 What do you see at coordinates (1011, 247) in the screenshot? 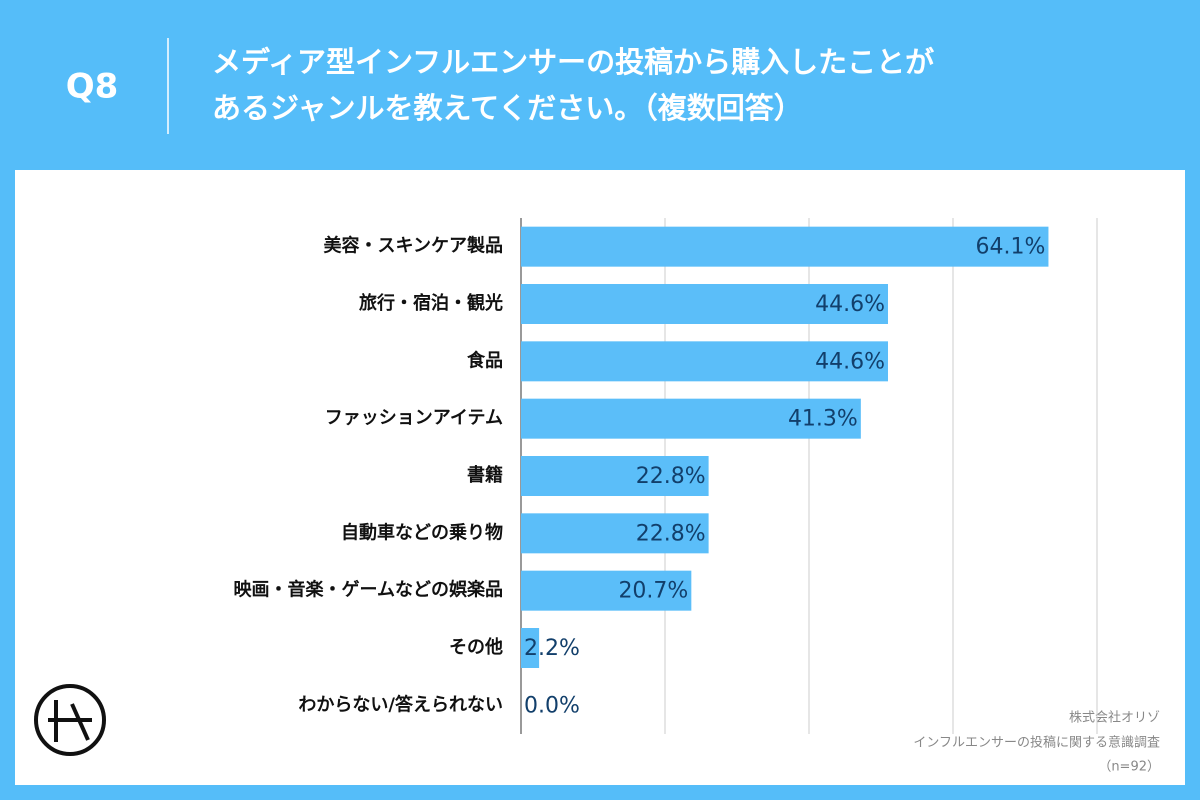
I see `value-label: 64.1%` at bounding box center [1011, 247].